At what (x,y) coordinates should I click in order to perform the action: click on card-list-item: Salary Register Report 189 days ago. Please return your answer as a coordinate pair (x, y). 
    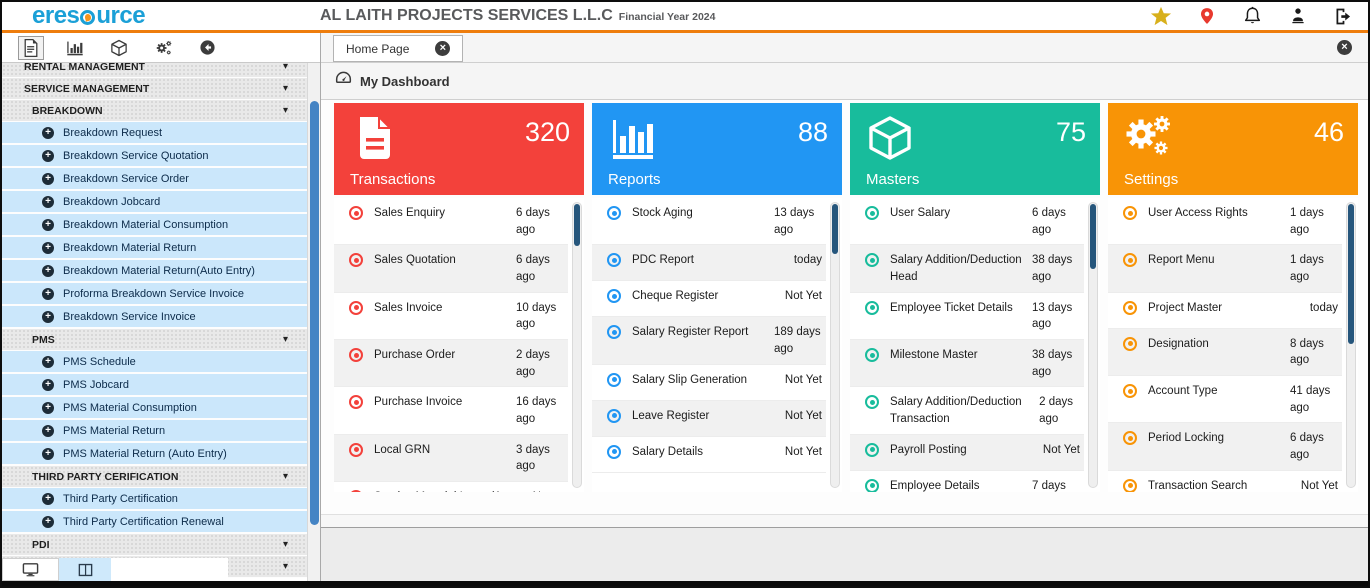
    Looking at the image, I should click on (709, 341).